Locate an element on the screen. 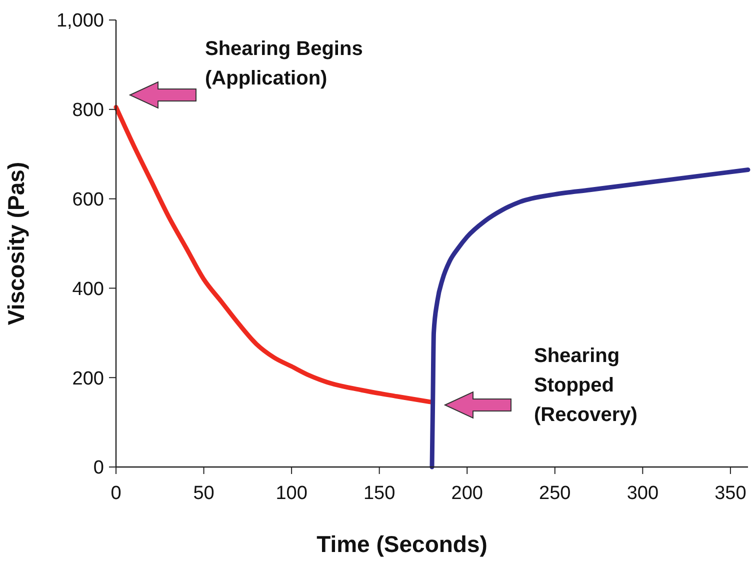 Image resolution: width=752 pixels, height=564 pixels. x-tick-label: 300 is located at coordinates (642, 493).